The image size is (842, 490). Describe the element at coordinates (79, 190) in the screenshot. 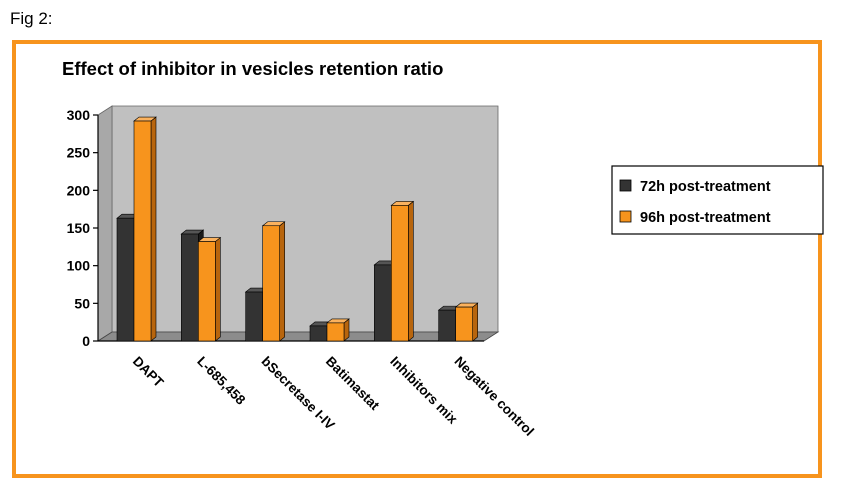

I see `y-tick-label: 200` at that location.